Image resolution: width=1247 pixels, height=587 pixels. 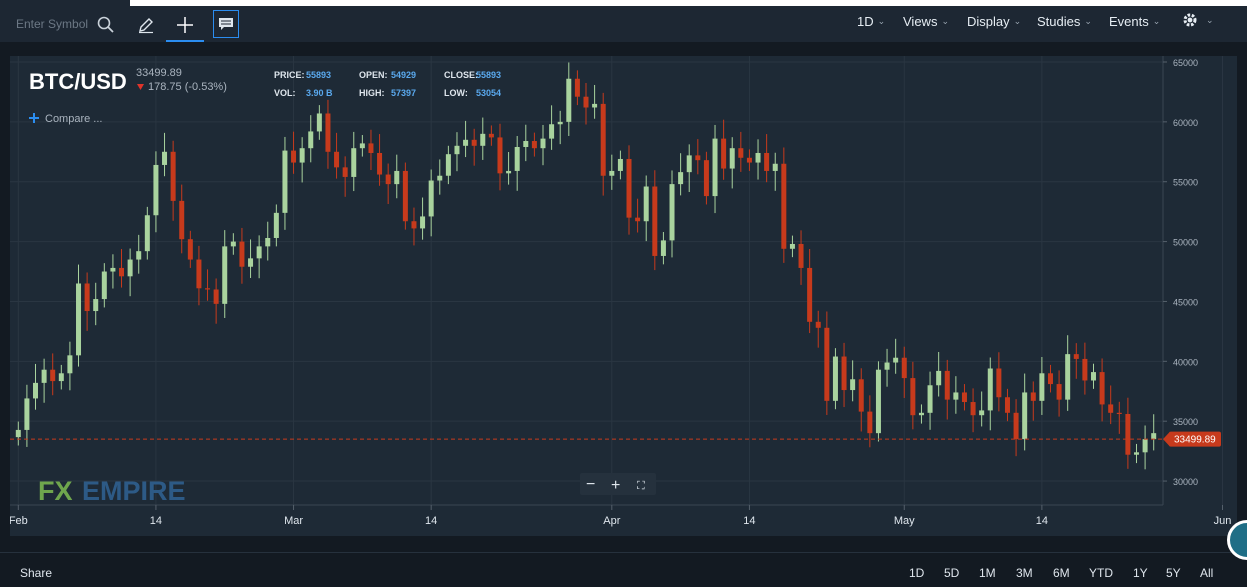 I want to click on interval-menu: 1D ⌄, so click(x=871, y=21).